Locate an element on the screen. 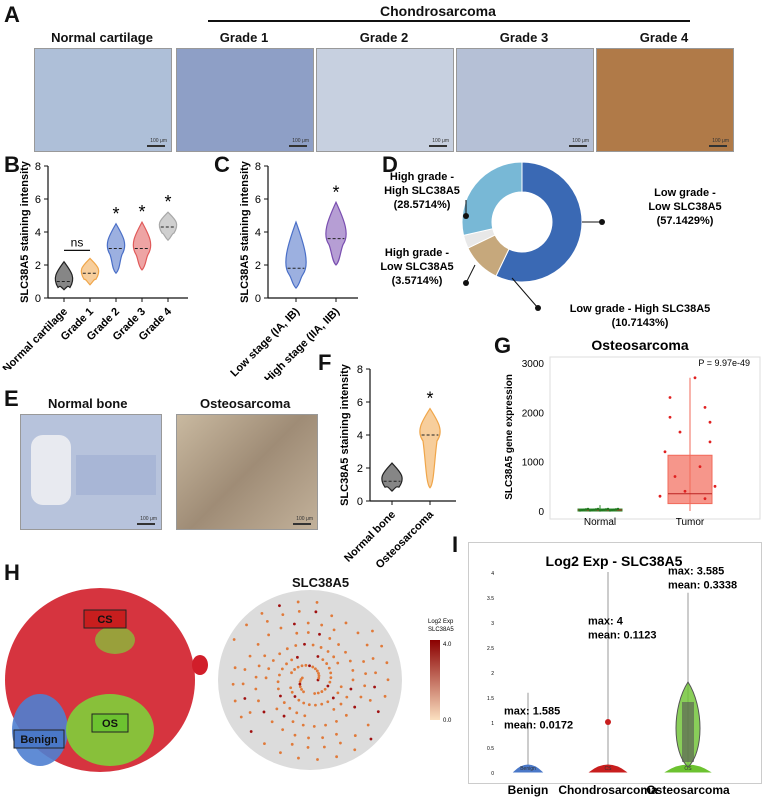 The height and width of the screenshot is (803, 767). slice-label-high-high: High SLC38A5 is located at coordinates (422, 191).